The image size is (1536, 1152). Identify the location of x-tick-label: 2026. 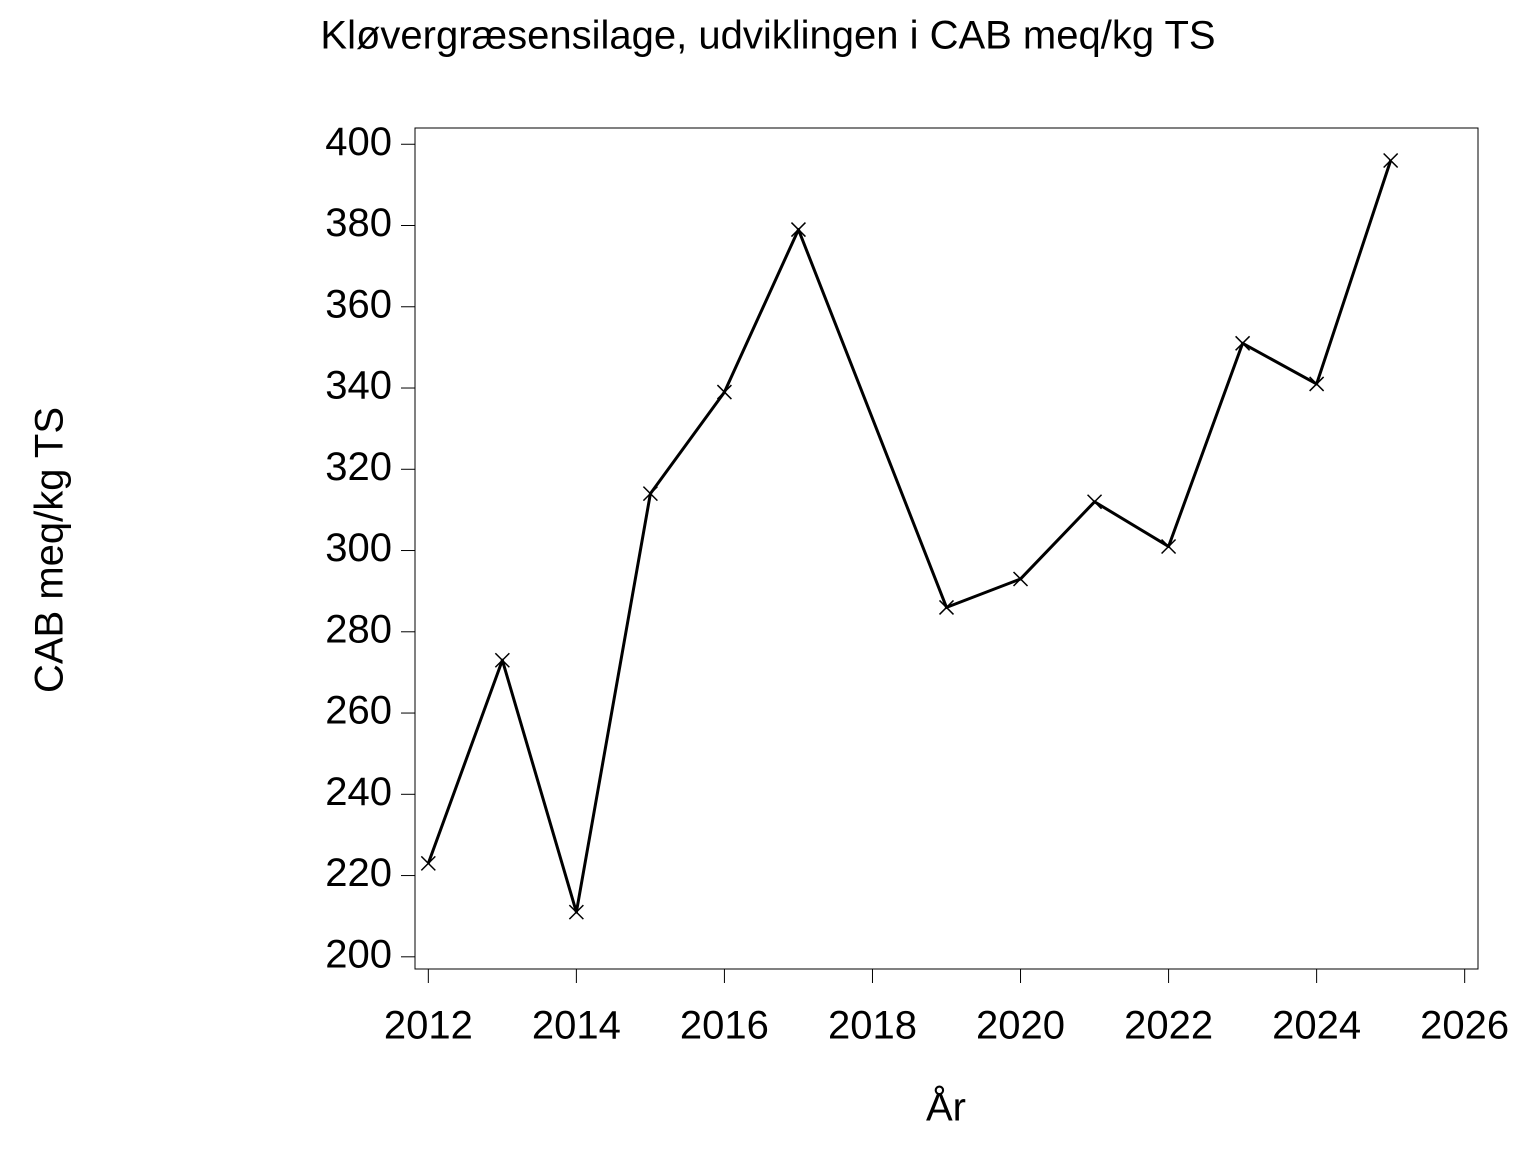
(1464, 1026).